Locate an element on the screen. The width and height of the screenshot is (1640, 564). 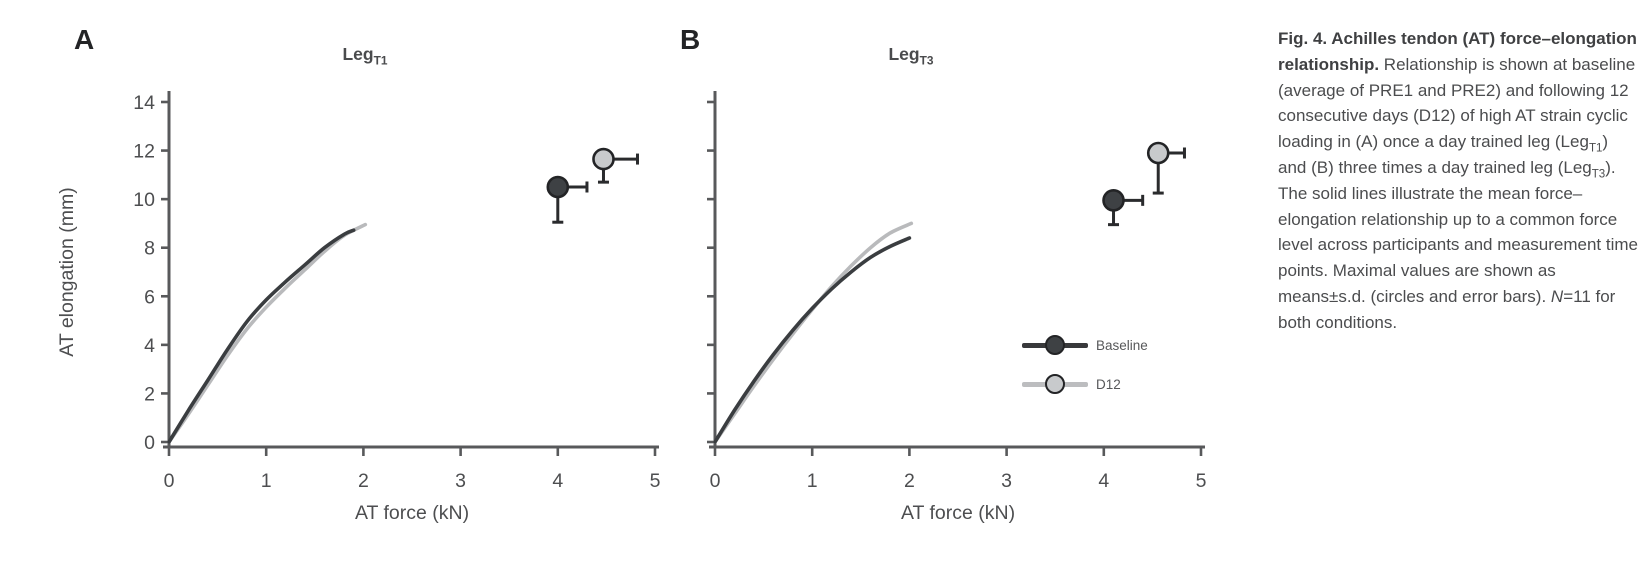
legend-entry-d12: D12 is located at coordinates (1085, 384).